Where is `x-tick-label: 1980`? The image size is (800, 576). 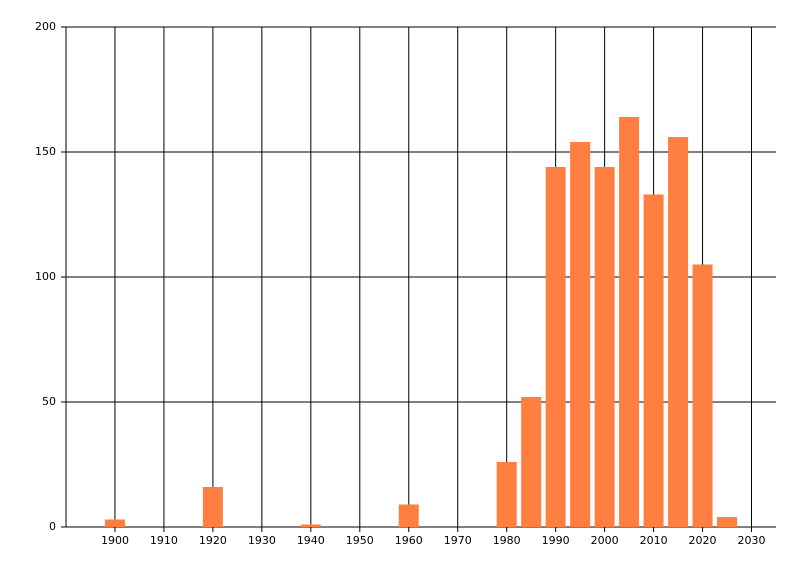 x-tick-label: 1980 is located at coordinates (507, 540).